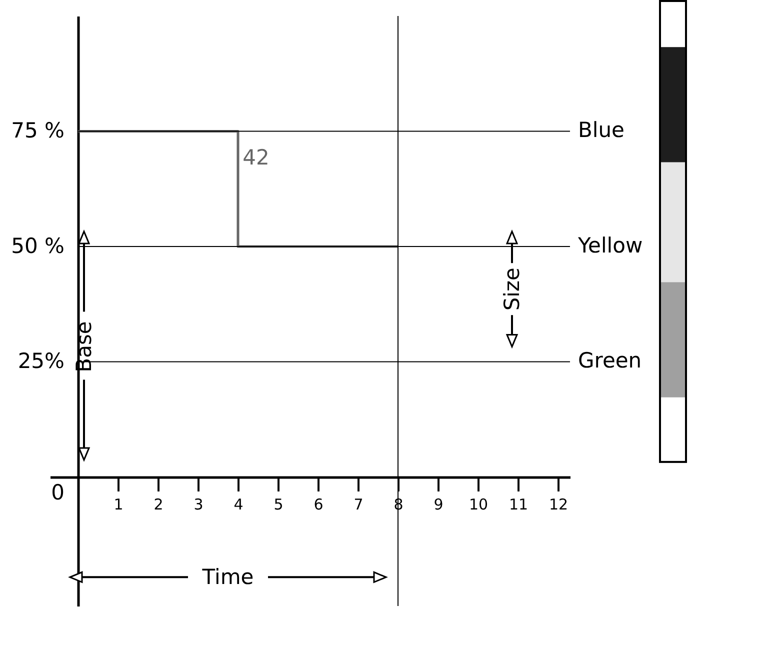  What do you see at coordinates (512, 289) in the screenshot?
I see `annotation: Size` at bounding box center [512, 289].